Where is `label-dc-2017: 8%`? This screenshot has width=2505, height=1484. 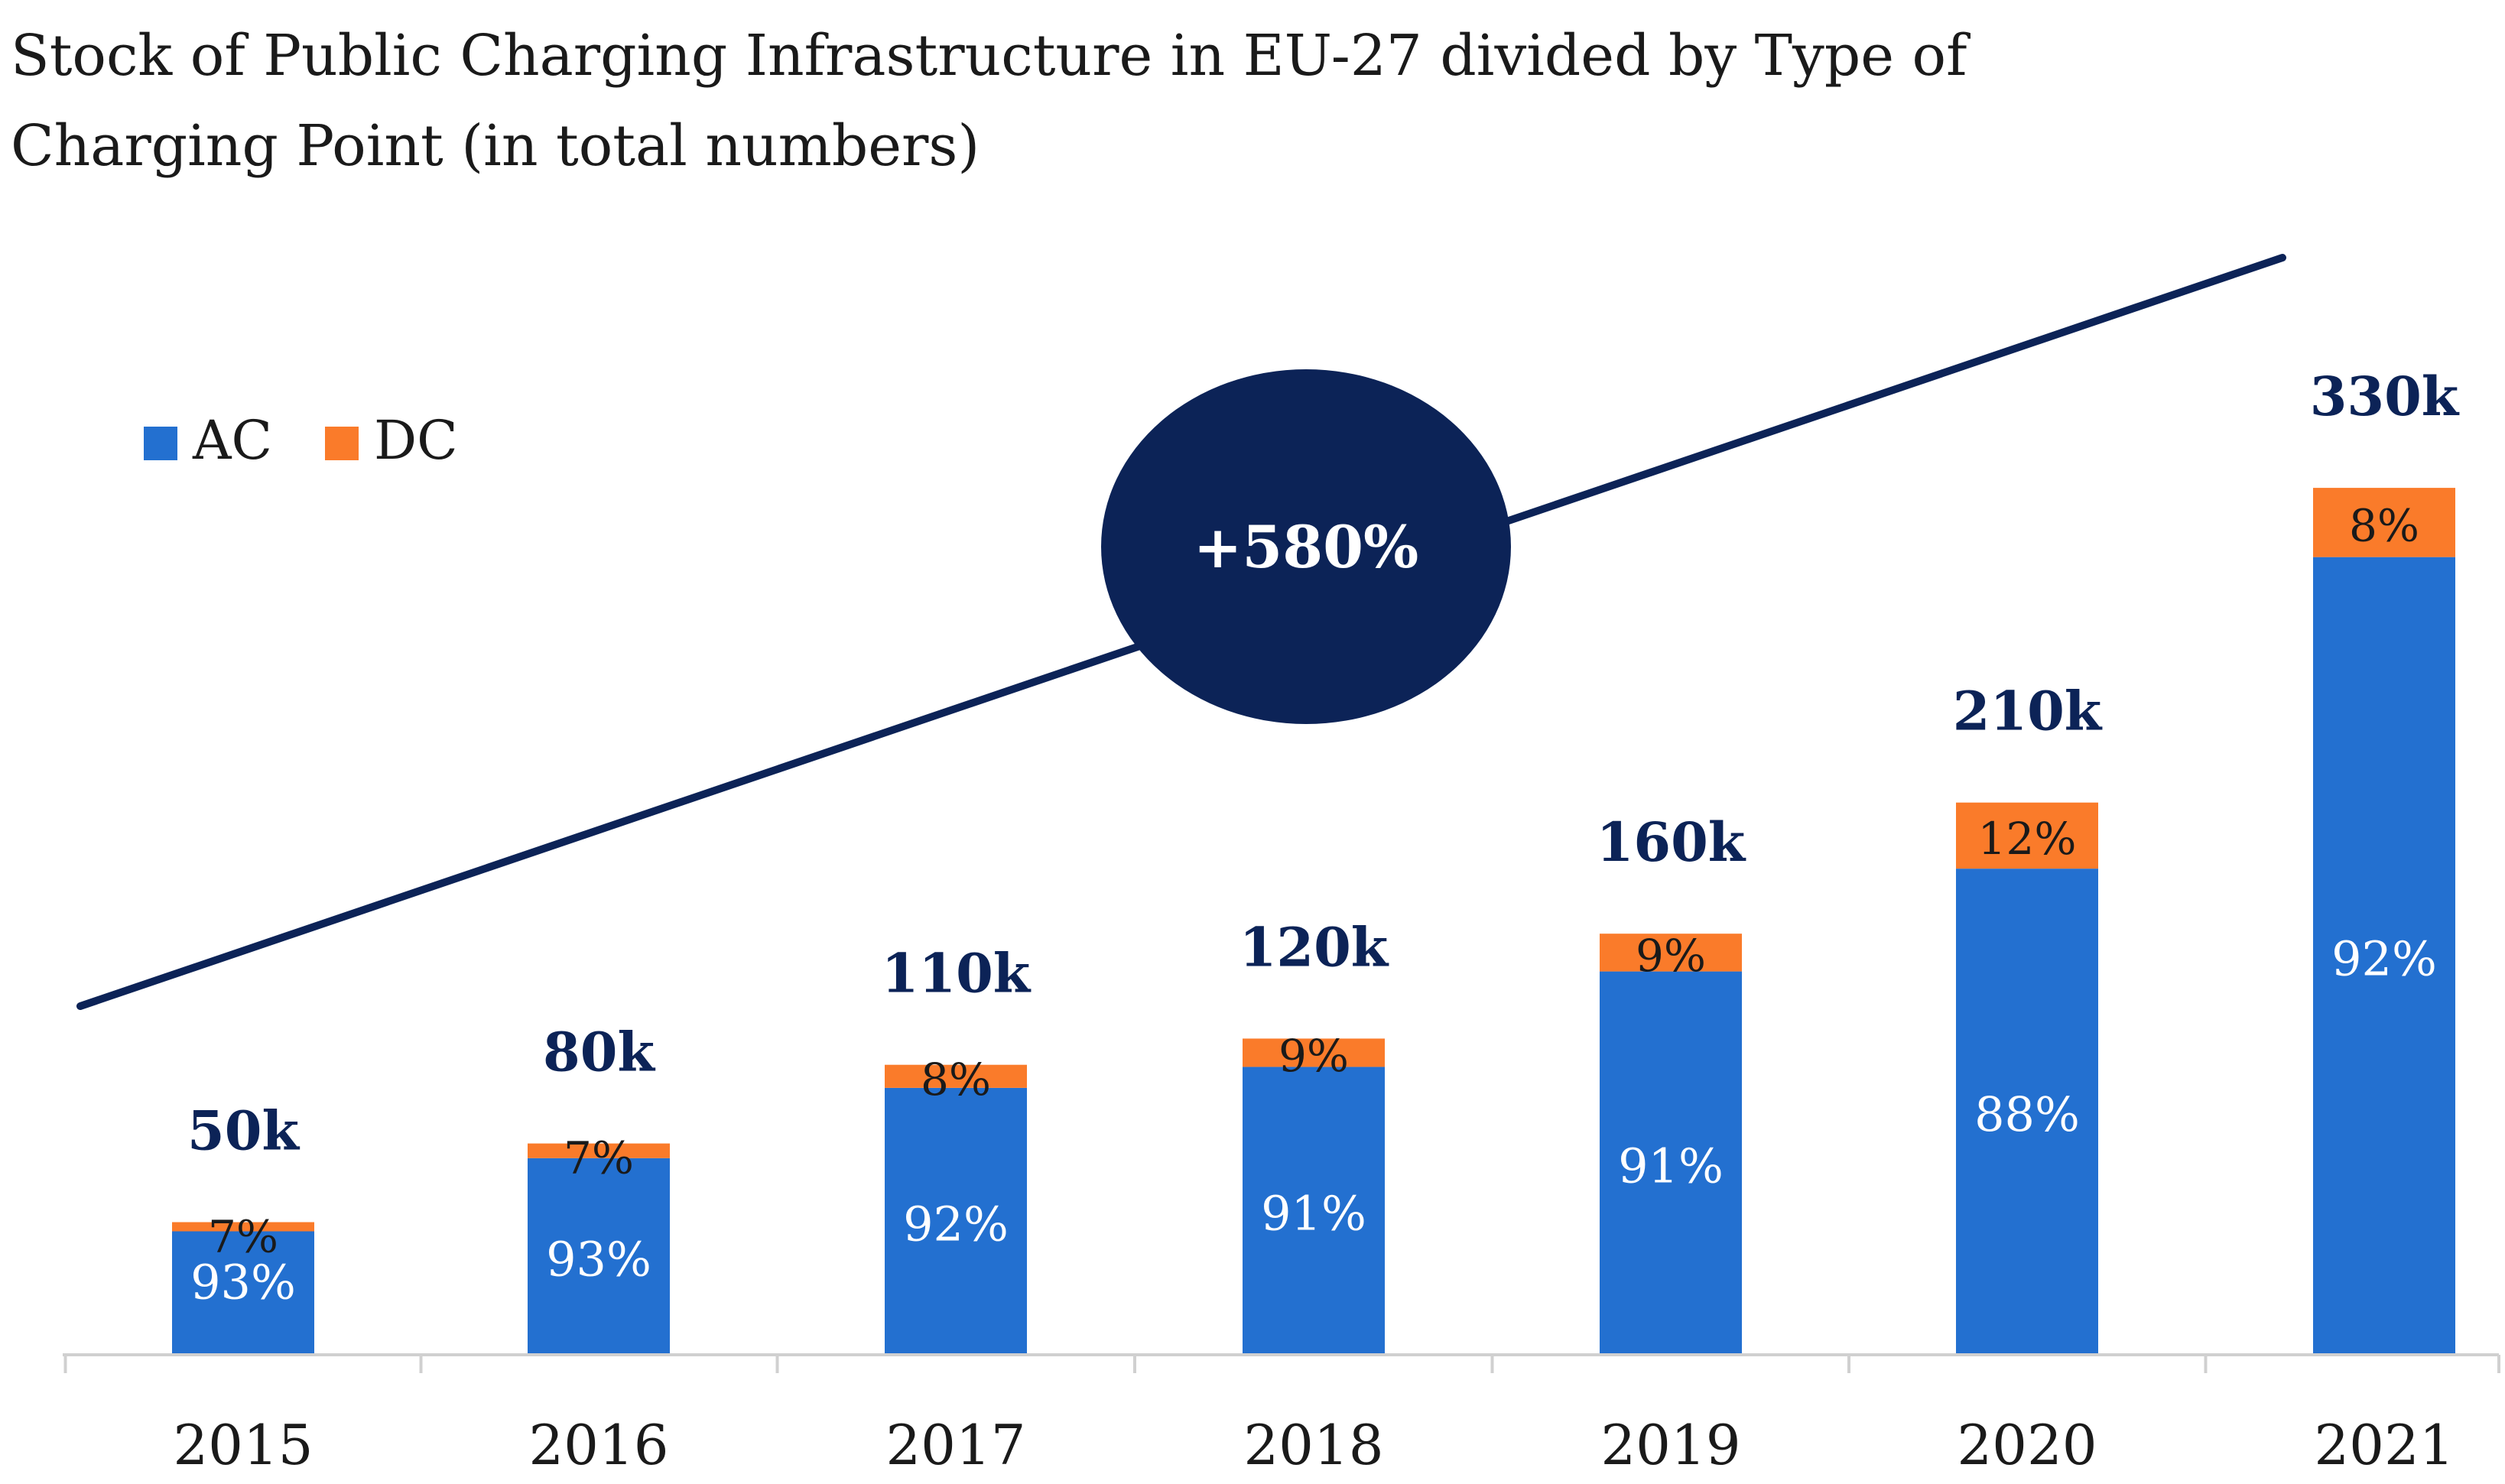 label-dc-2017: 8% is located at coordinates (956, 1080).